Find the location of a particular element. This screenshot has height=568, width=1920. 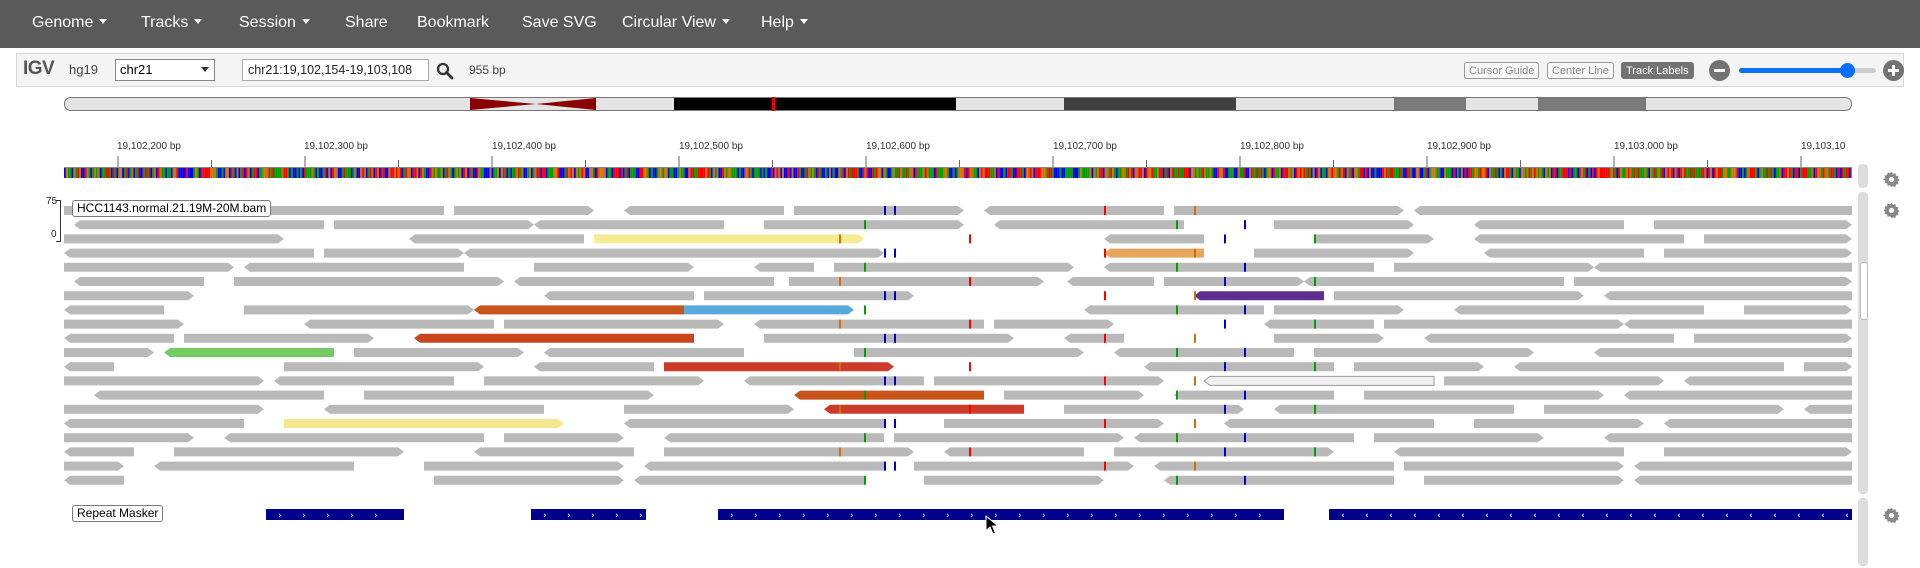

repeat-element is located at coordinates (1001, 514).